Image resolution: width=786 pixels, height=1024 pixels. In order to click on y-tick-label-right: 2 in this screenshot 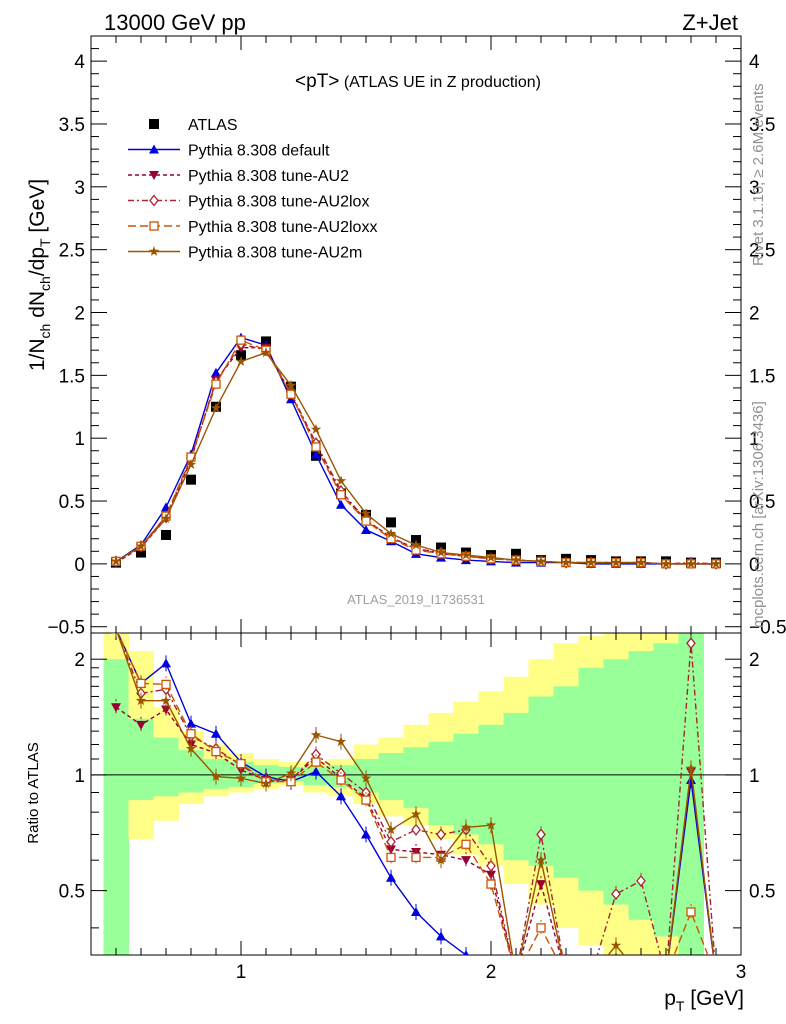, I will do `click(754, 660)`.